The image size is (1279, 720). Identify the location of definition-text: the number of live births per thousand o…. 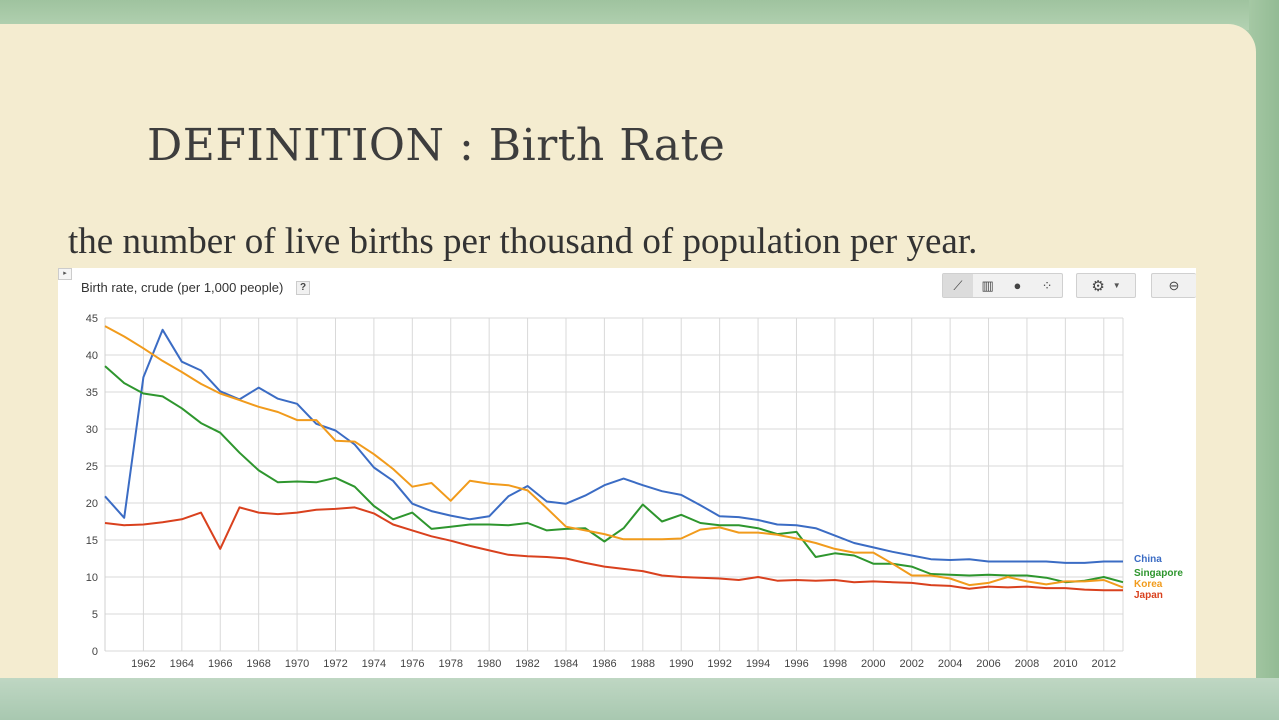
(523, 241).